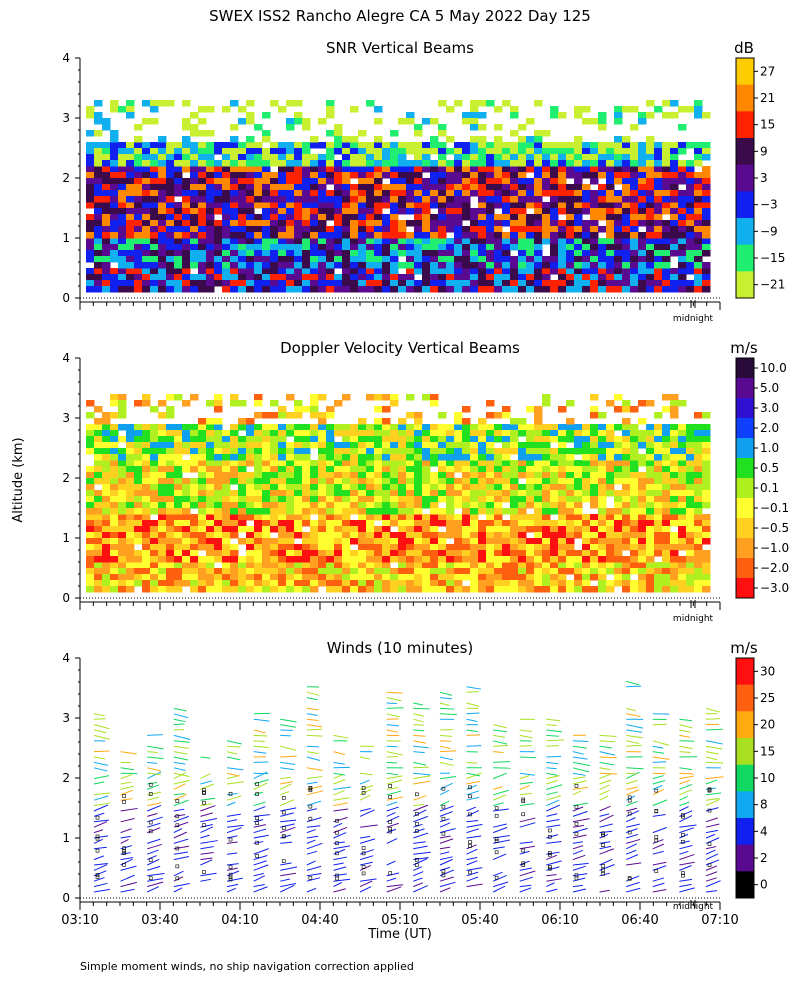 The height and width of the screenshot is (1000, 800). I want to click on midnight-label: midnight, so click(693, 619).